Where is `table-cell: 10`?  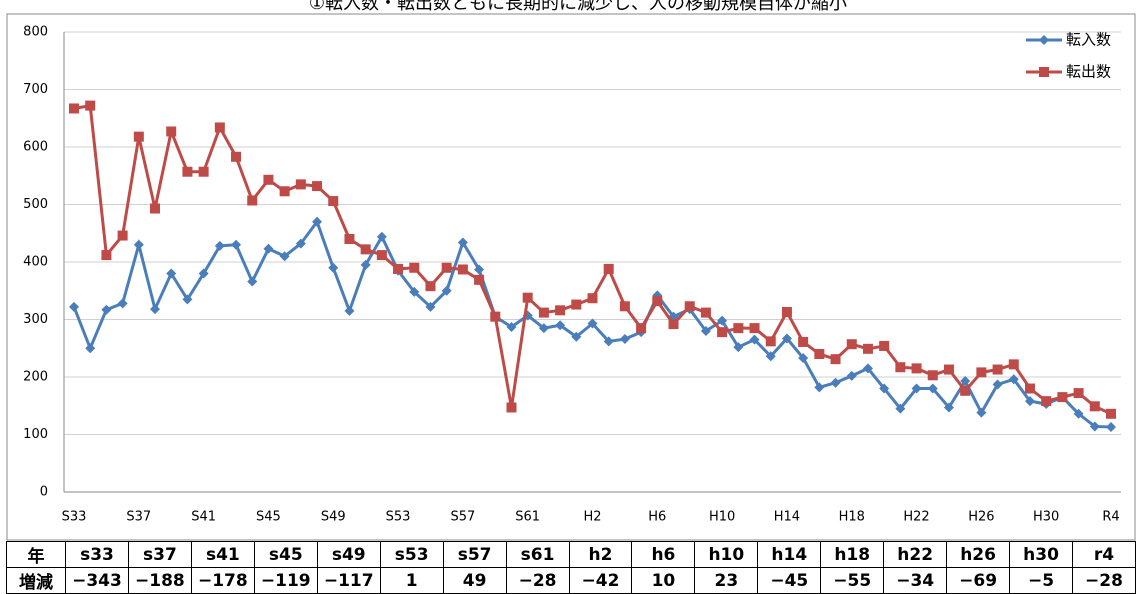
table-cell: 10 is located at coordinates (663, 580).